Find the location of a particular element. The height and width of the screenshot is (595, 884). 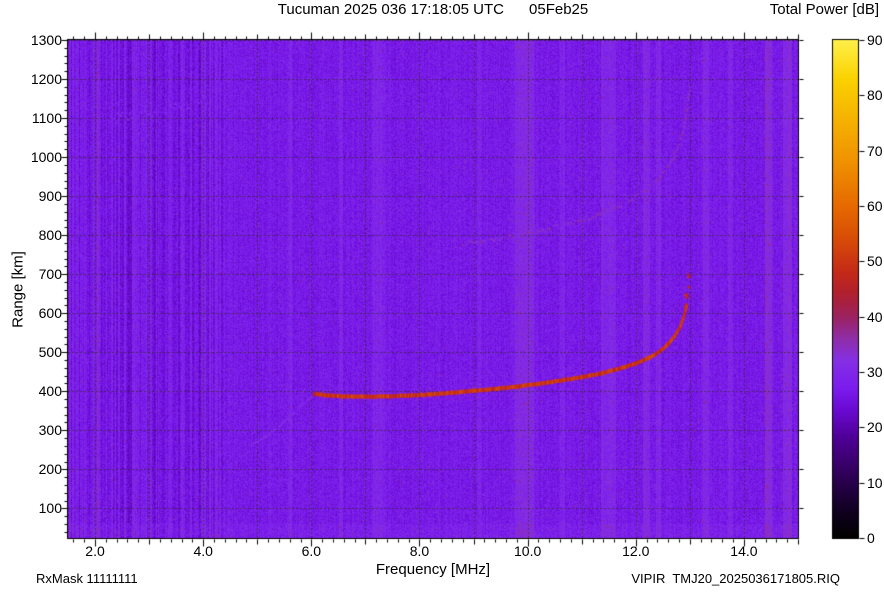

y-tick-label: 600 is located at coordinates (50, 313).